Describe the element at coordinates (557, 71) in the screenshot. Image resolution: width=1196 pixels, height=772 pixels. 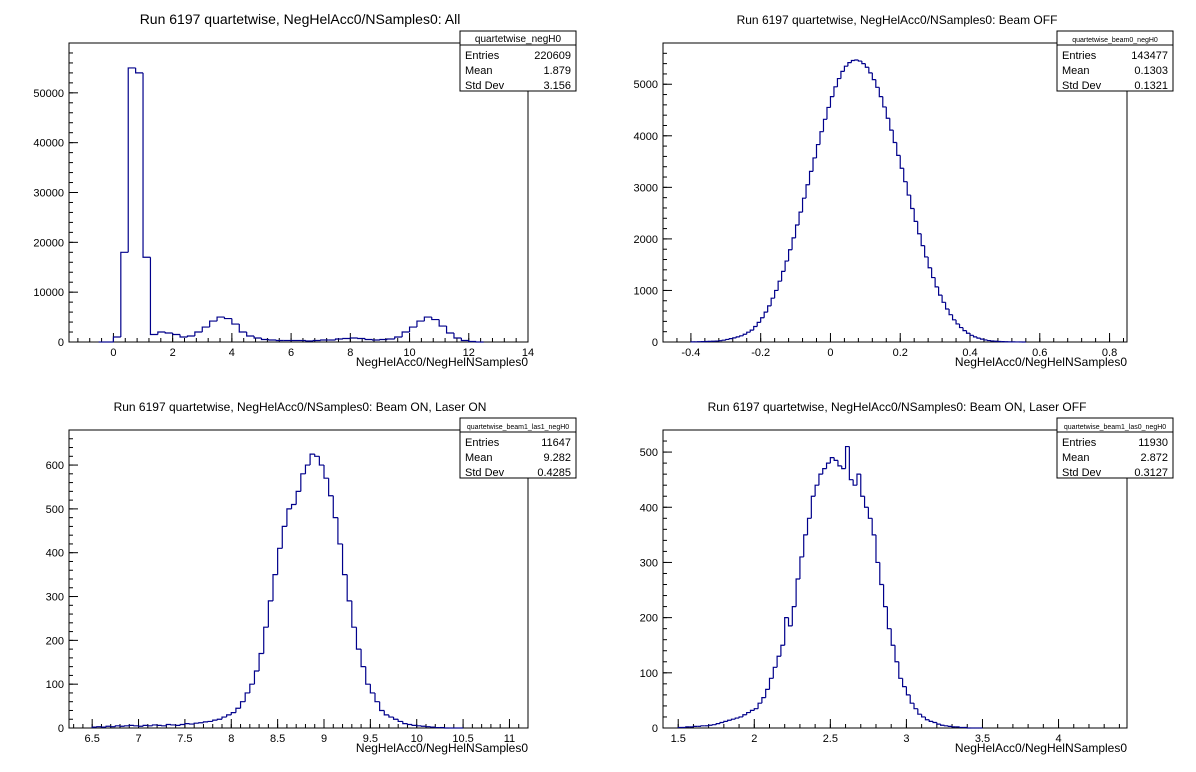
I see `chart1-stats-value: 1.879` at that location.